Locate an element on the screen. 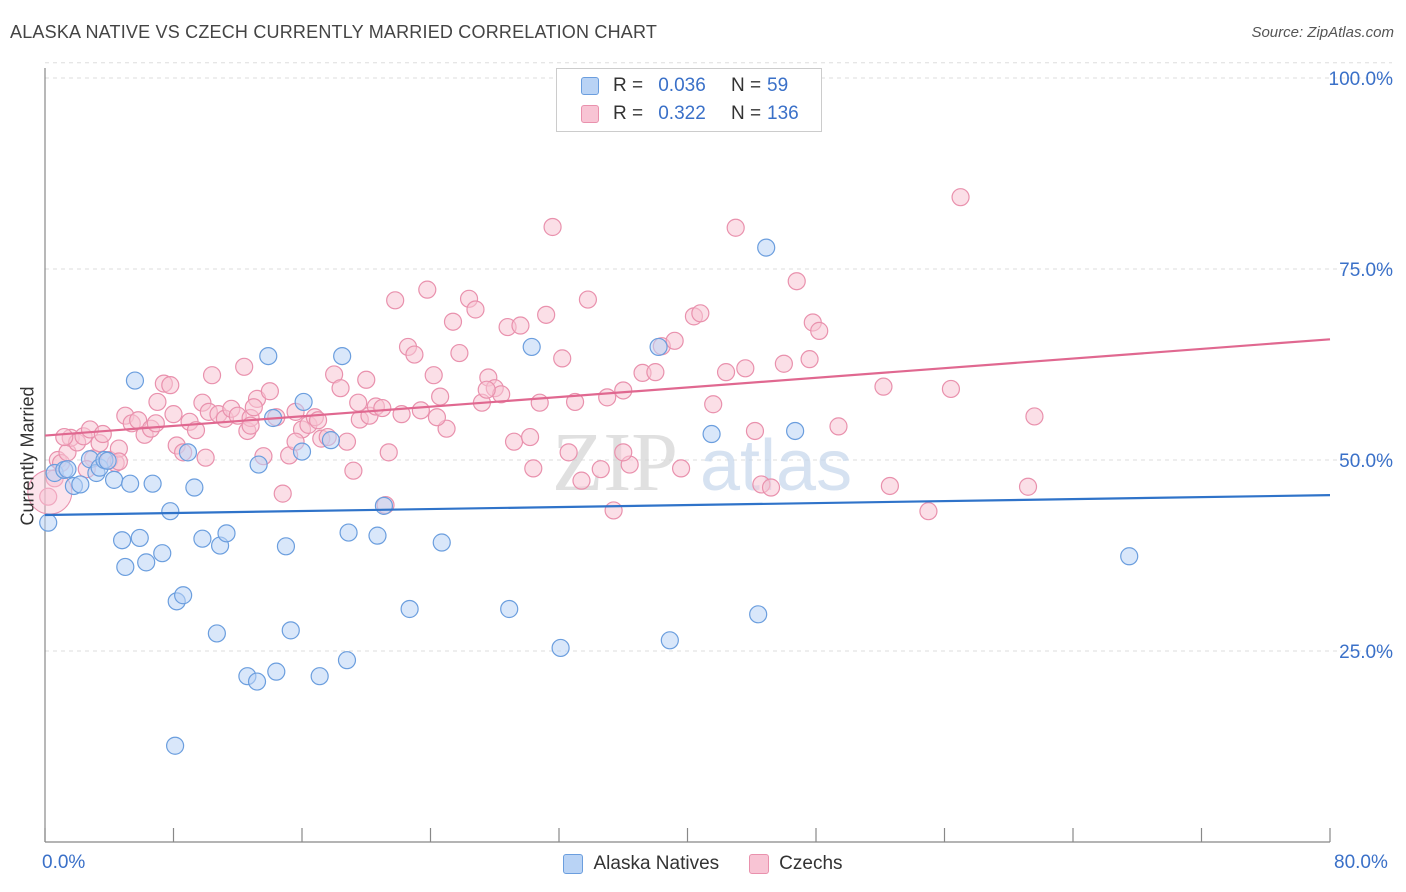 The image size is (1406, 892). r-value: 0.036 is located at coordinates (682, 85).